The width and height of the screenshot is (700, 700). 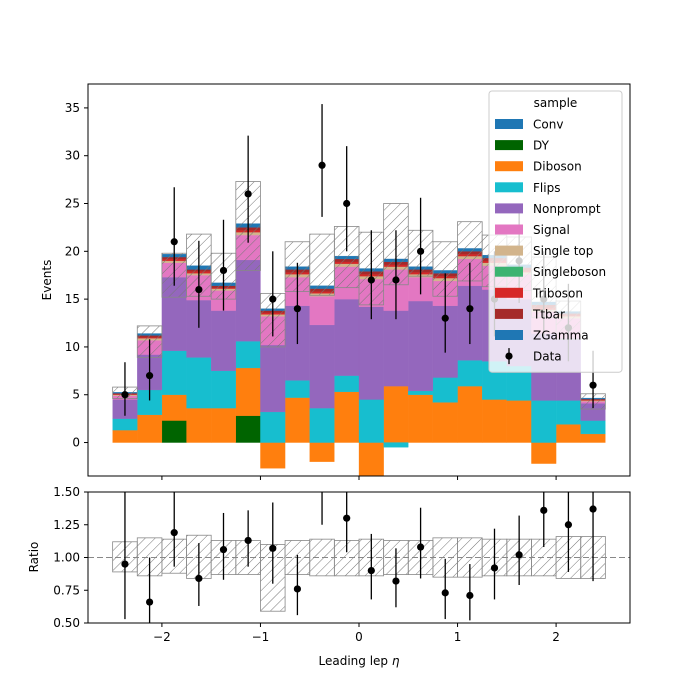 I want to click on legend-swatch-flips, so click(x=509, y=187).